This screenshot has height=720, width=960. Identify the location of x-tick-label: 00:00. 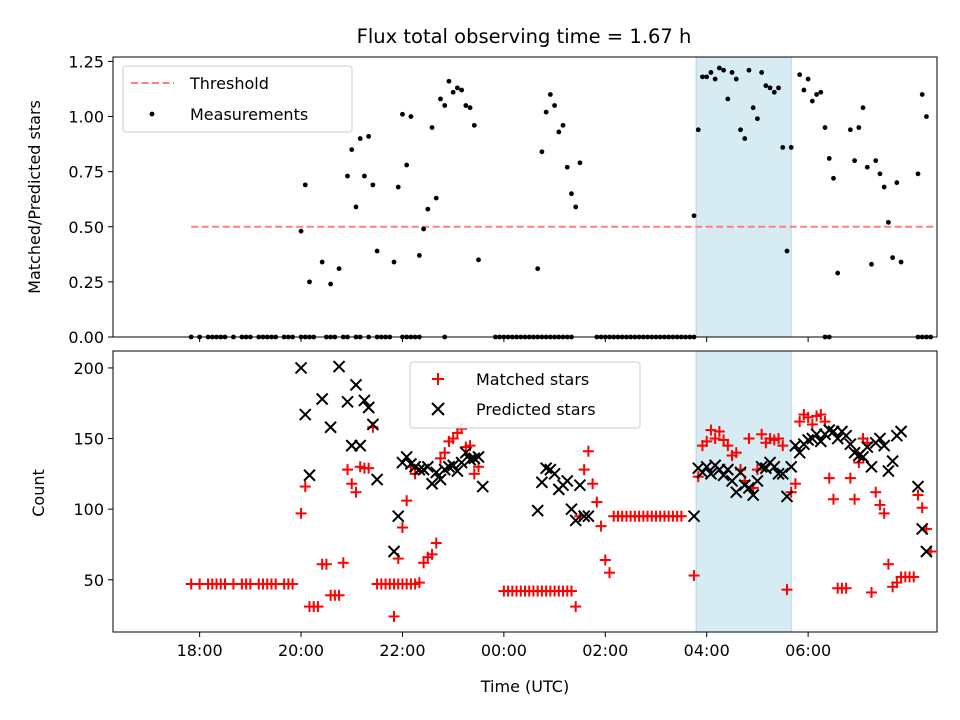
(504, 650).